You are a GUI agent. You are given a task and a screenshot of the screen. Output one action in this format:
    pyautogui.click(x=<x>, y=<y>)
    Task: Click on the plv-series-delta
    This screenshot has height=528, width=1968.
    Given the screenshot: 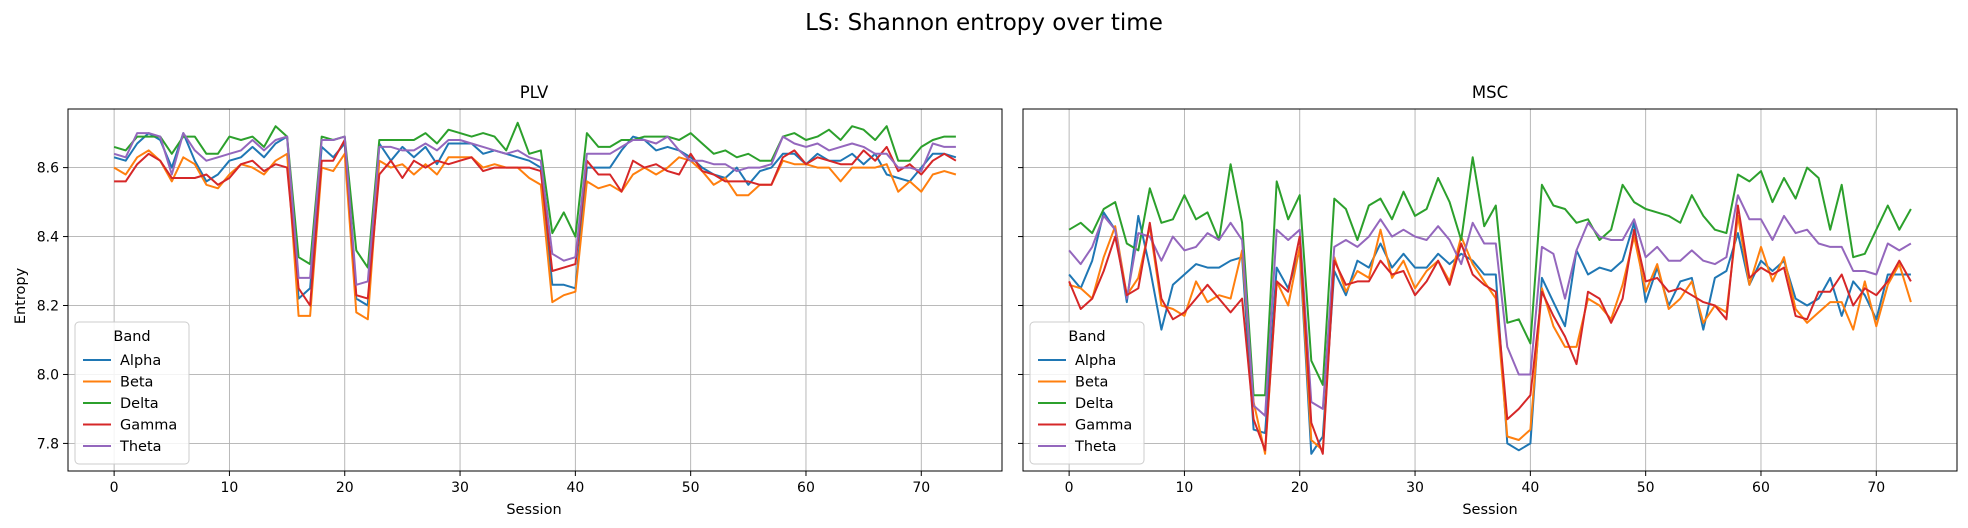 What is the action you would take?
    pyautogui.click(x=534, y=195)
    